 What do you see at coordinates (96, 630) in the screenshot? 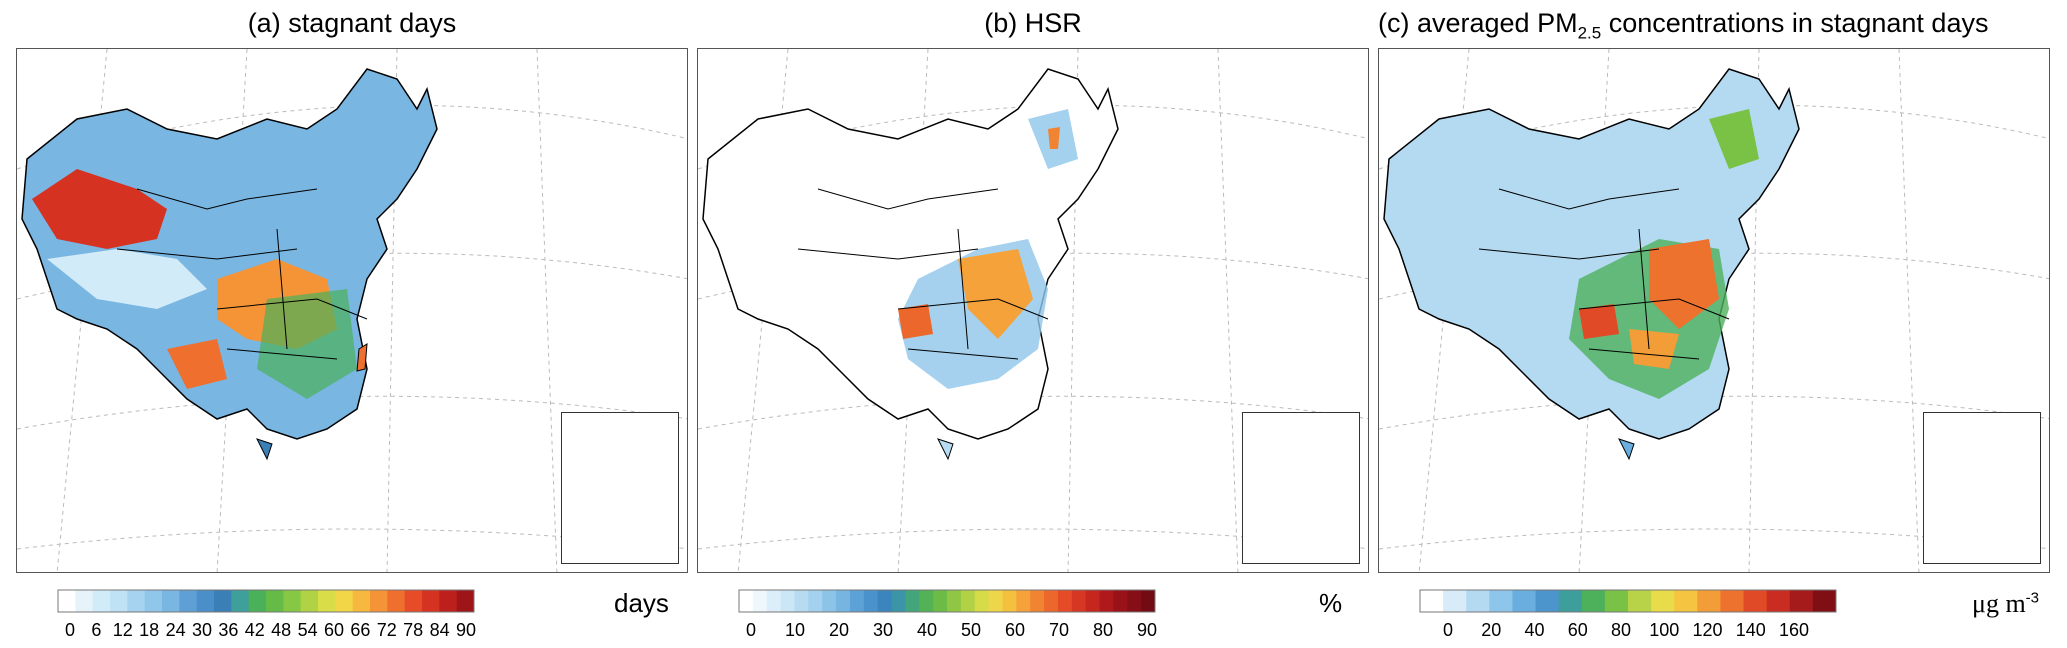
I see `colorbar-tick-label: 6` at bounding box center [96, 630].